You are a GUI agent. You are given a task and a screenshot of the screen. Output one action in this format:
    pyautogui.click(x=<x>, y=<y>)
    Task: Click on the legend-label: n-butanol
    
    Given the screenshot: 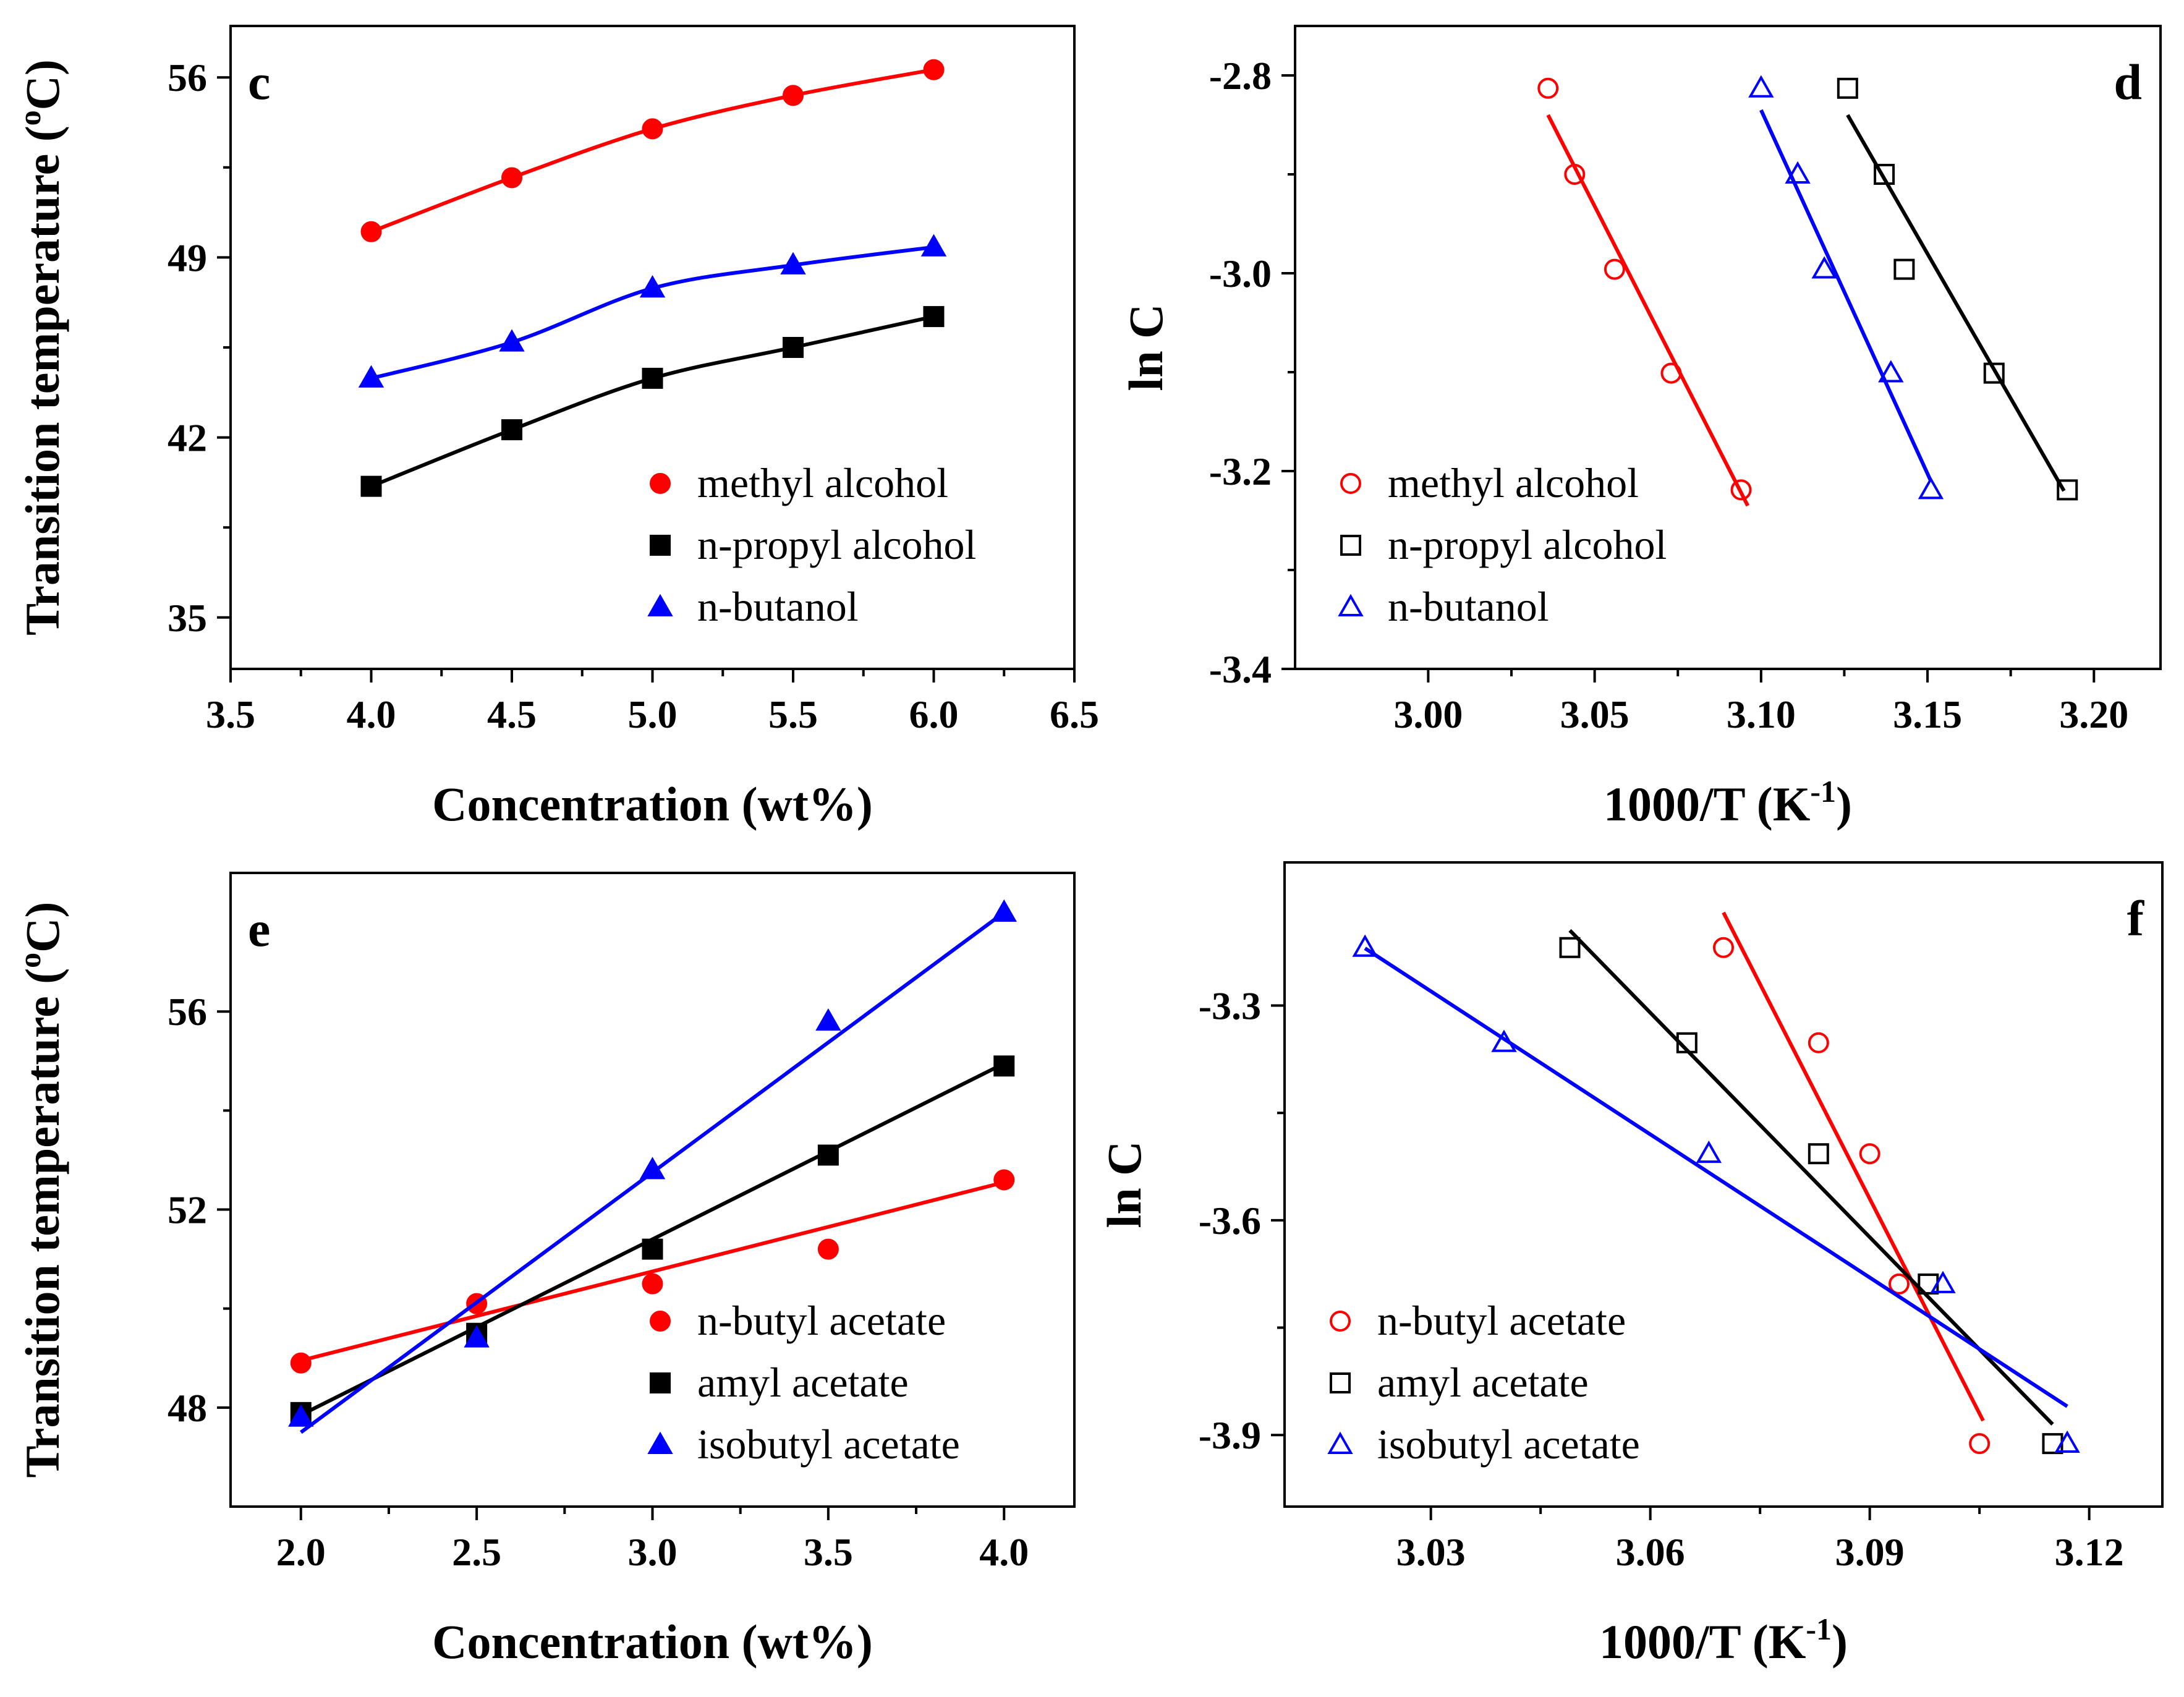 What is the action you would take?
    pyautogui.click(x=1469, y=607)
    